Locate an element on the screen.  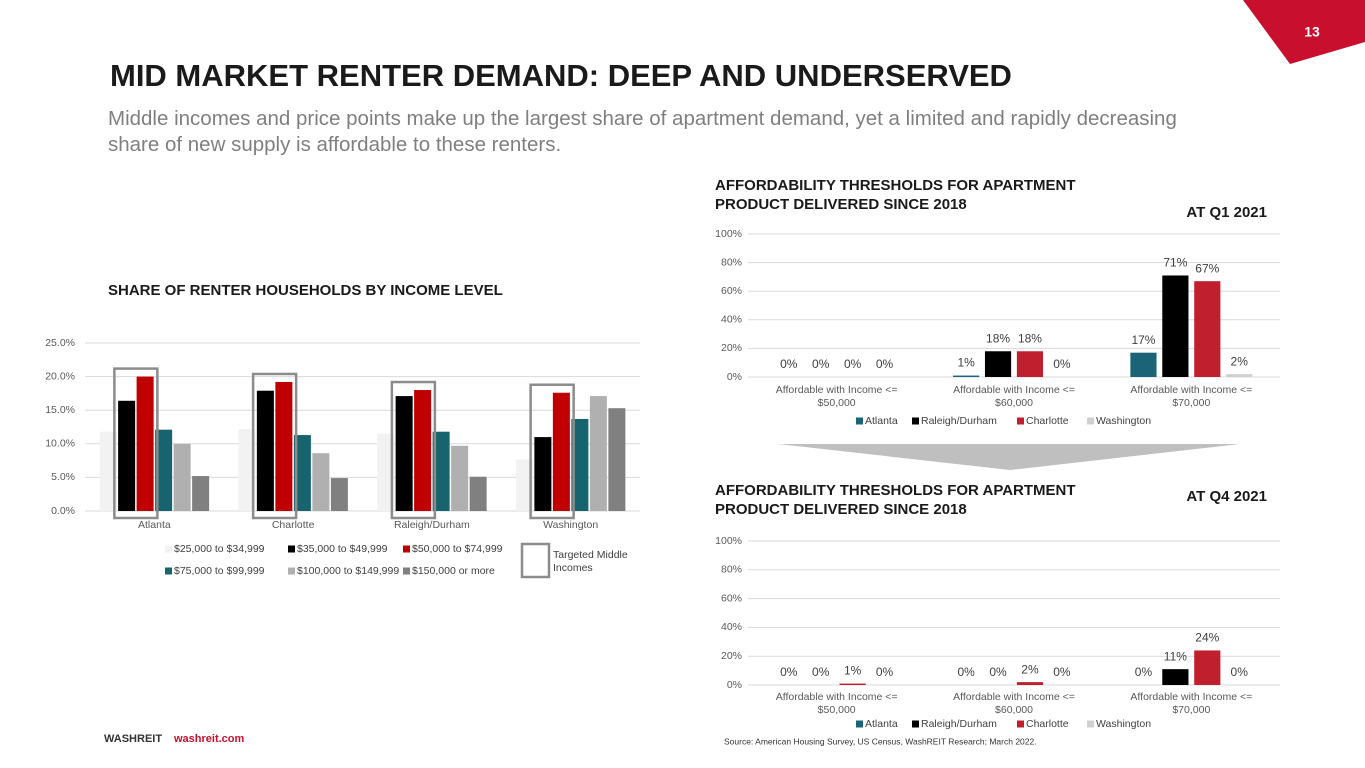
value-label: 67% is located at coordinates (1207, 268).